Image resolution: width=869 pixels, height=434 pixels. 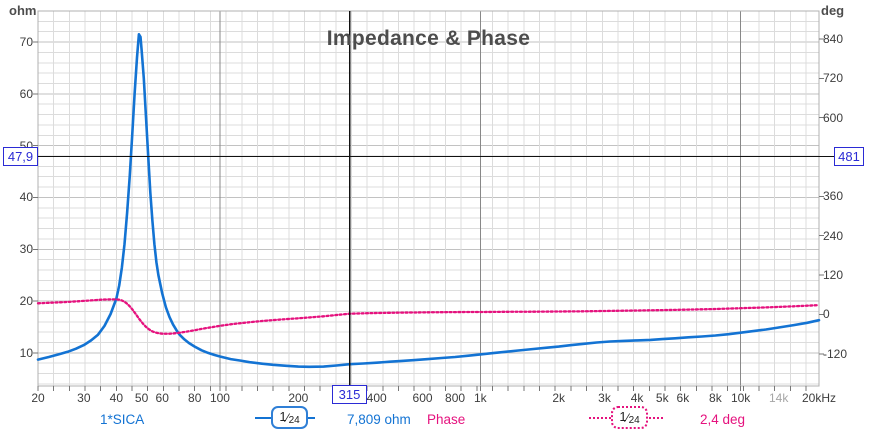 What do you see at coordinates (835, 353) in the screenshot?
I see `y-right-tick-label: -120` at bounding box center [835, 353].